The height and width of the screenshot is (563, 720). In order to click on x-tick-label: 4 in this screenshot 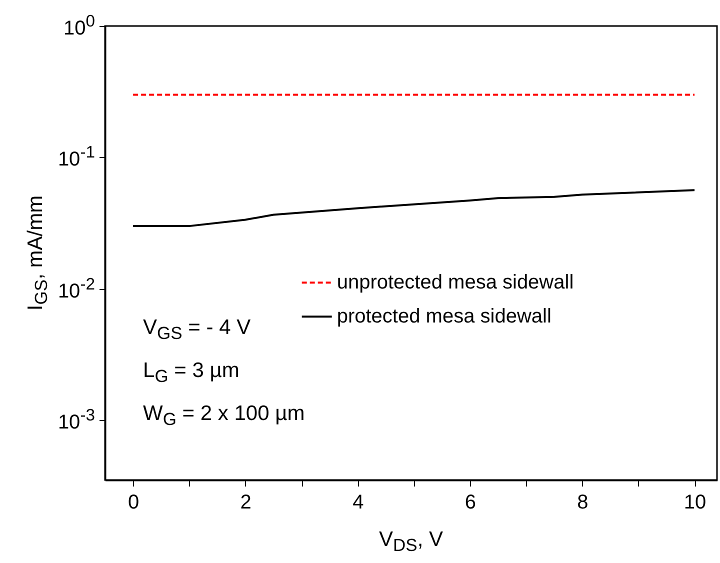, I will do `click(358, 503)`.